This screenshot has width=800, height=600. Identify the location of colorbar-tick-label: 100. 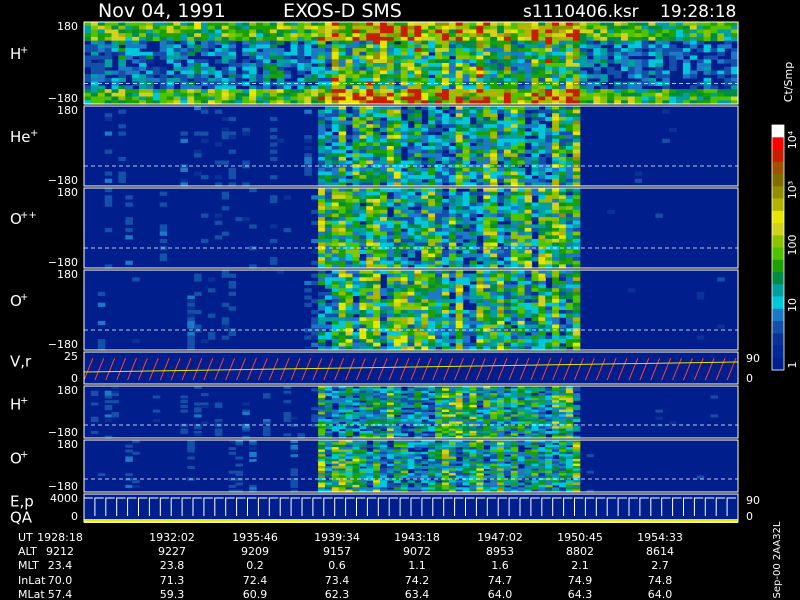
(792, 245).